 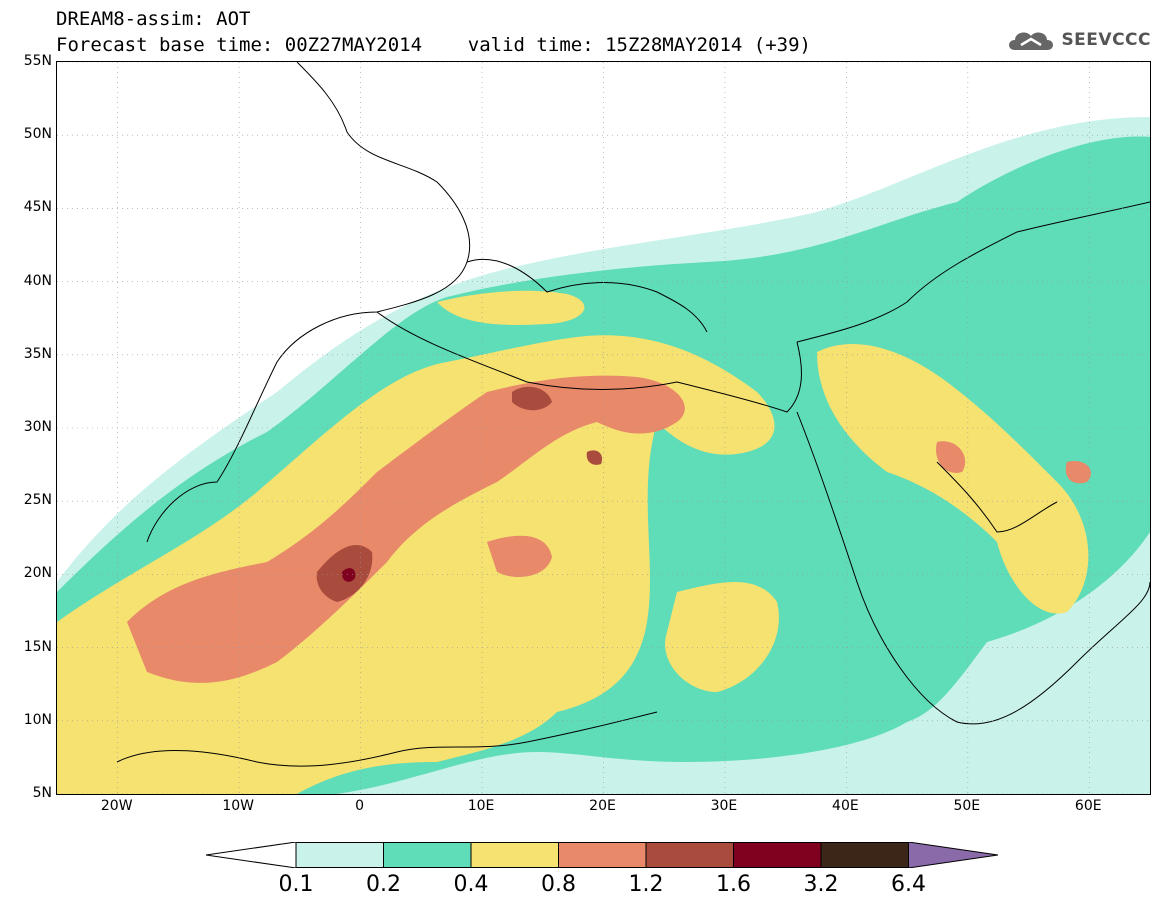 I want to click on lon-label: 20W, so click(x=116, y=806).